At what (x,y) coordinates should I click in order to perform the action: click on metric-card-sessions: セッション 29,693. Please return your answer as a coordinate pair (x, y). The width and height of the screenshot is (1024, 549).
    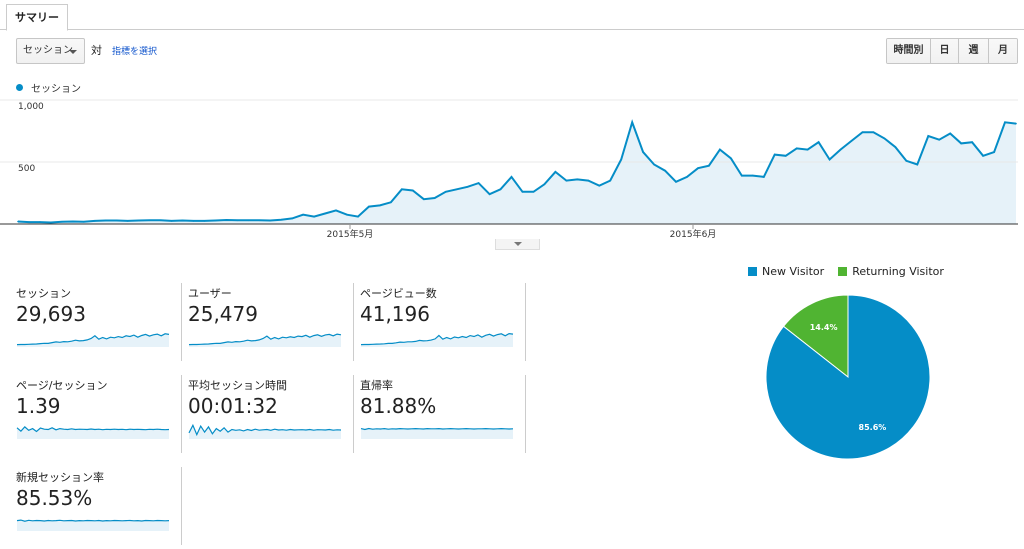
    Looking at the image, I should click on (99, 324).